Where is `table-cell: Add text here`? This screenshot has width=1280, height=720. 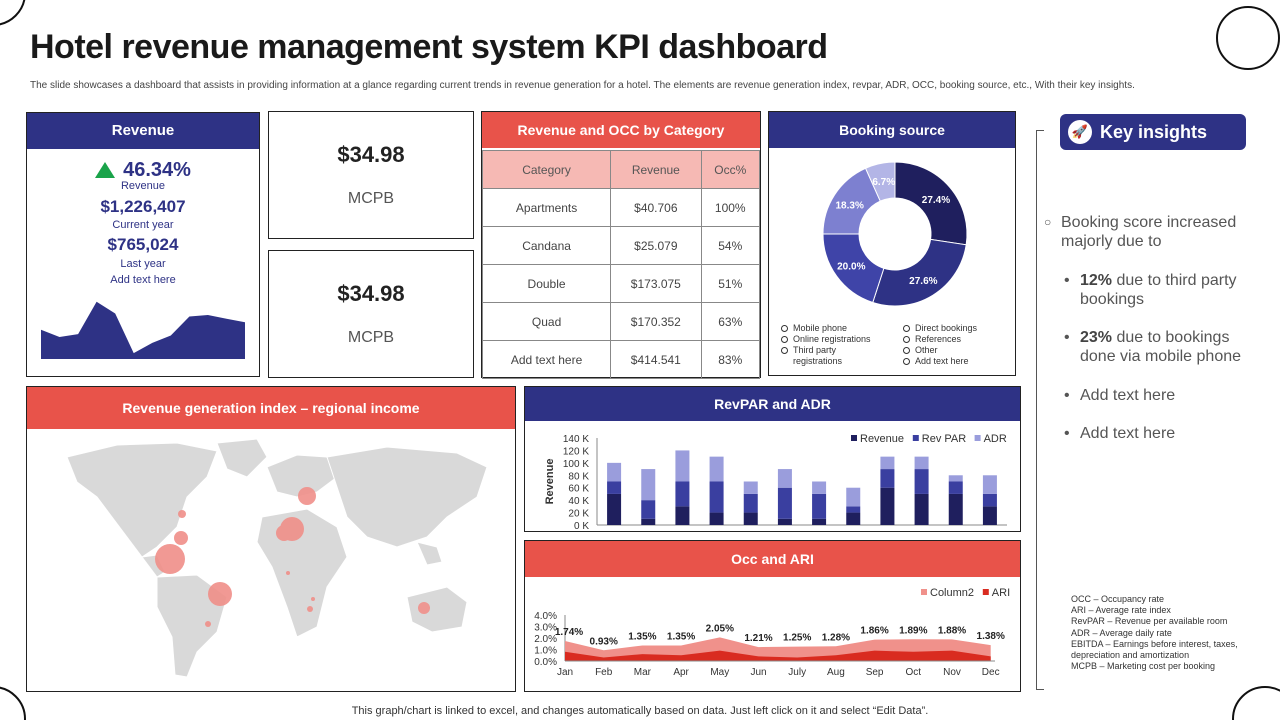
table-cell: Add text here is located at coordinates (546, 359).